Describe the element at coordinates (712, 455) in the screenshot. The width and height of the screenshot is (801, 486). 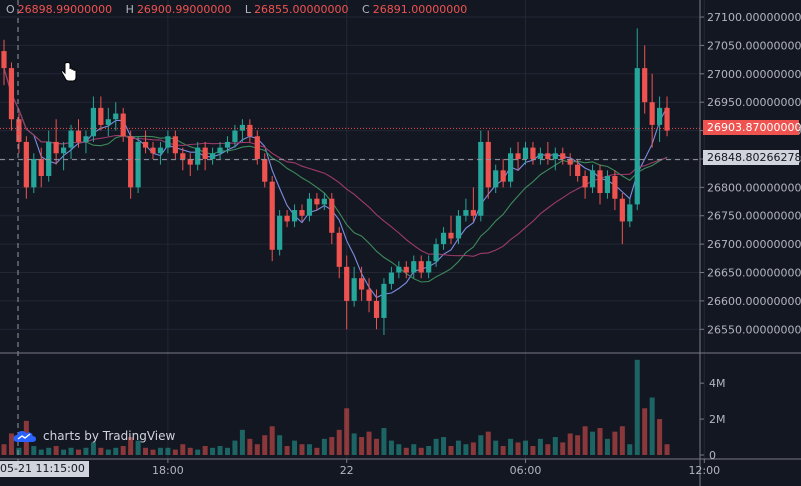
I see `volume-tick-label: 0` at that location.